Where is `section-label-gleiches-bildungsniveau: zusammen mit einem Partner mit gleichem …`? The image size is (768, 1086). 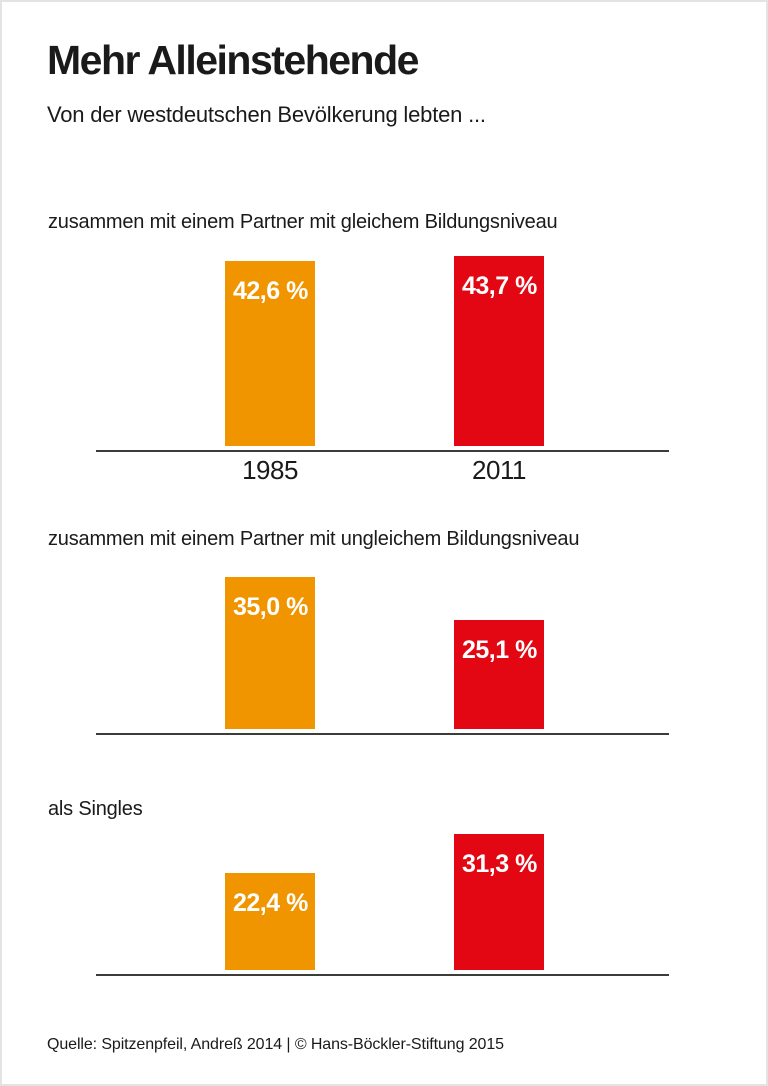 section-label-gleiches-bildungsniveau: zusammen mit einem Partner mit gleichem … is located at coordinates (303, 222).